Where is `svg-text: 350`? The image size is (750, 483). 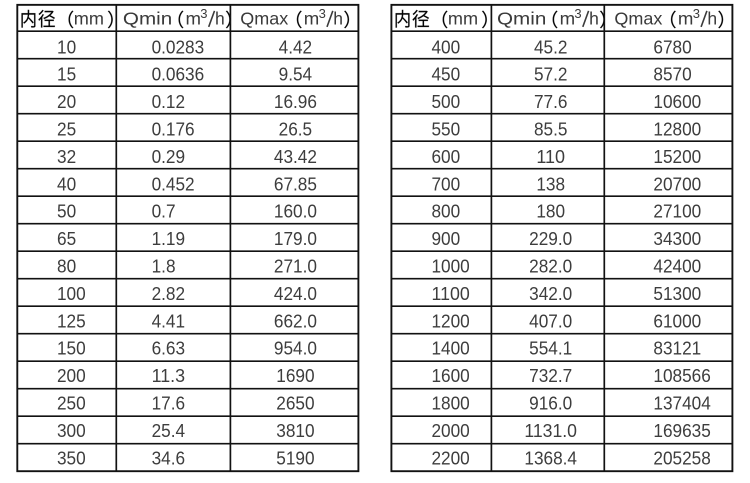 svg-text: 350 is located at coordinates (71, 457).